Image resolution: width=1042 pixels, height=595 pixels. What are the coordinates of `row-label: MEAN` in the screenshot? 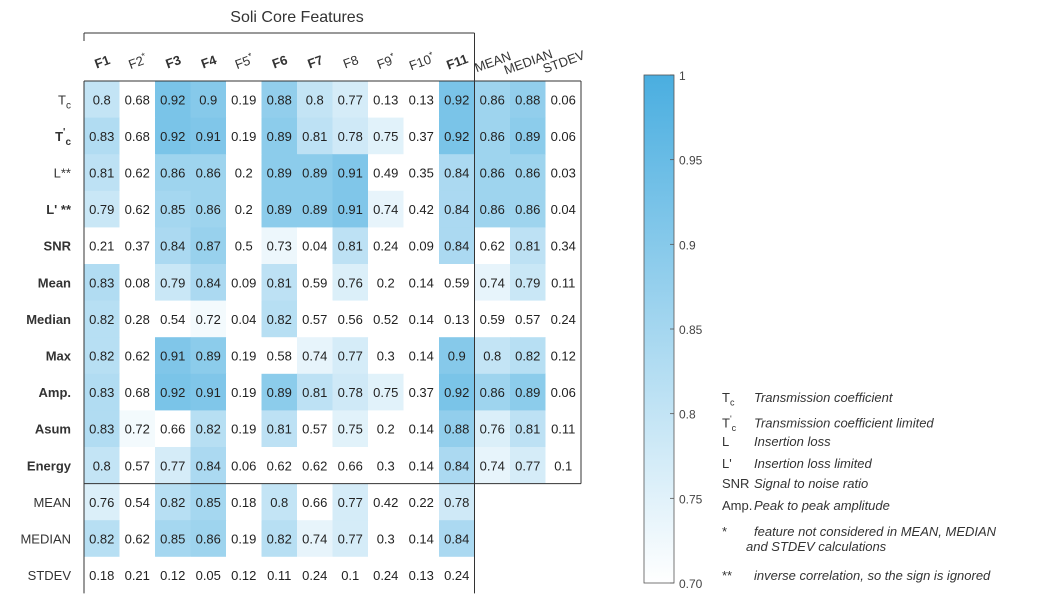 It's located at (52, 502).